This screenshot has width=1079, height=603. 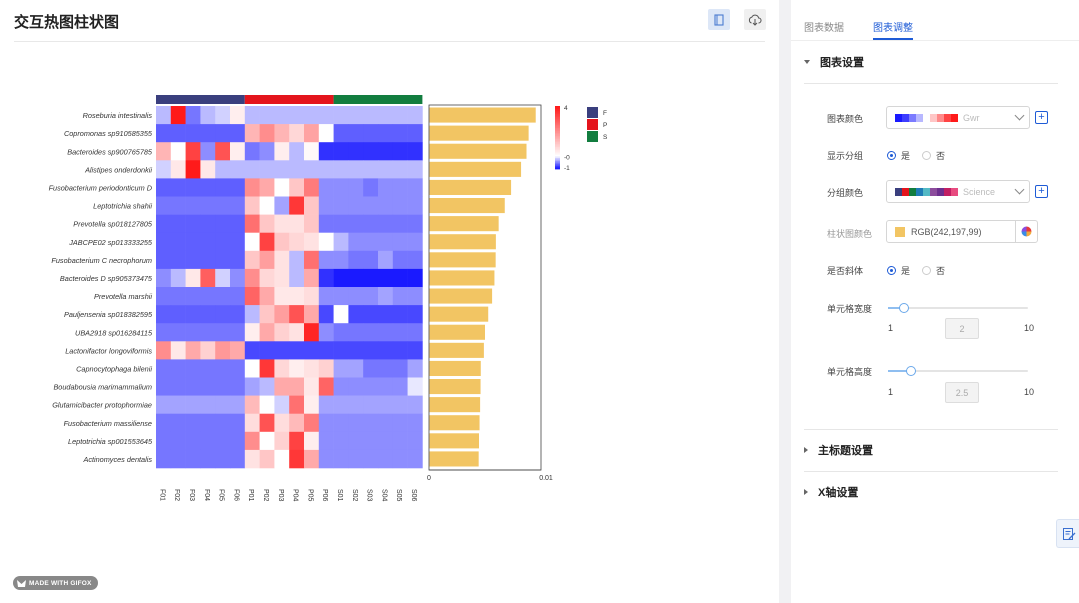 I want to click on chart-color-select: Gwr, so click(x=958, y=117).